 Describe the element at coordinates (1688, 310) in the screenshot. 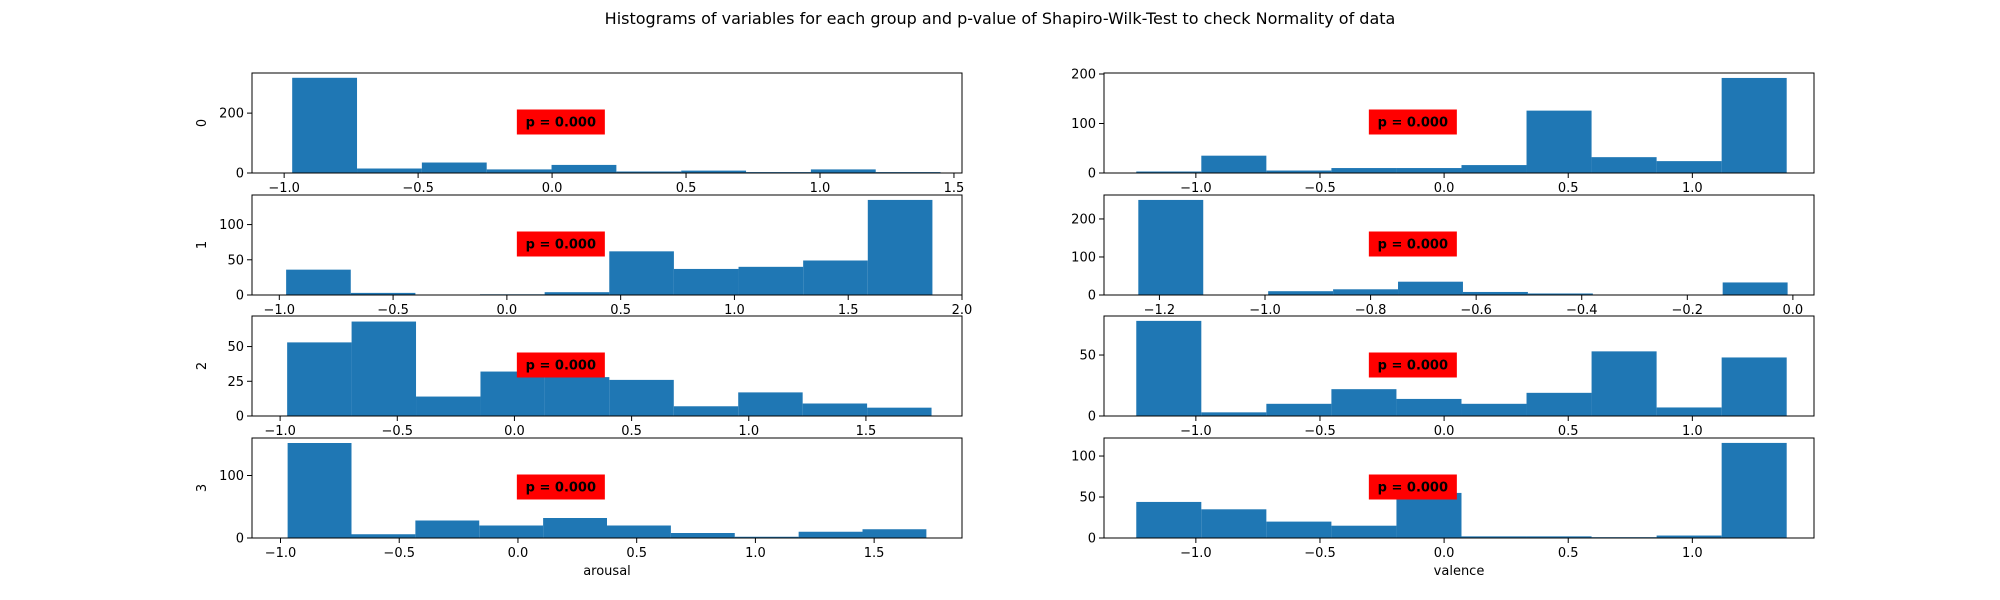

I see `x-tick-label: −0.2` at that location.